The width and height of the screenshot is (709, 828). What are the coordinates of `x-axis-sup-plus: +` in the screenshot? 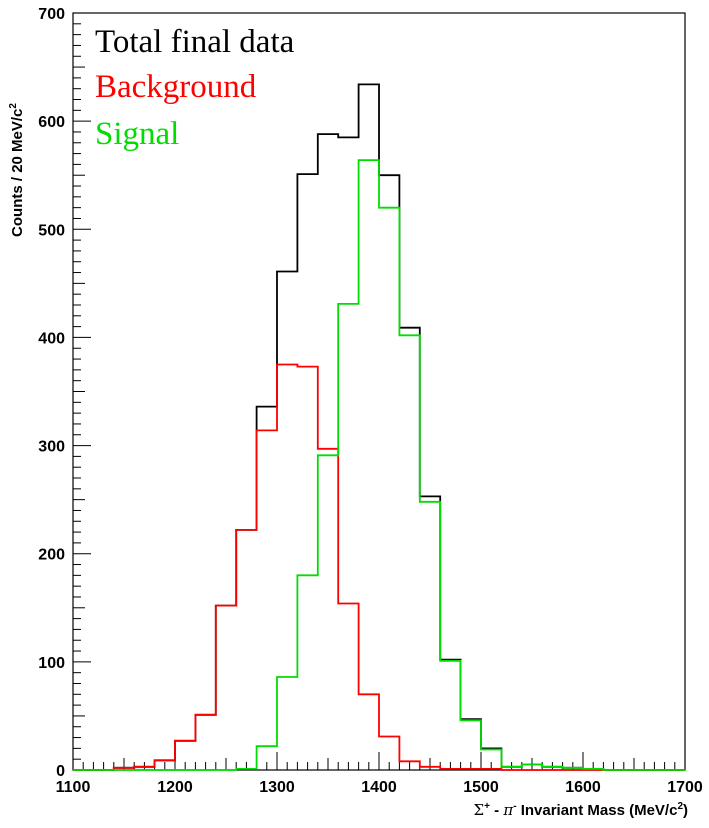 It's located at (487, 806).